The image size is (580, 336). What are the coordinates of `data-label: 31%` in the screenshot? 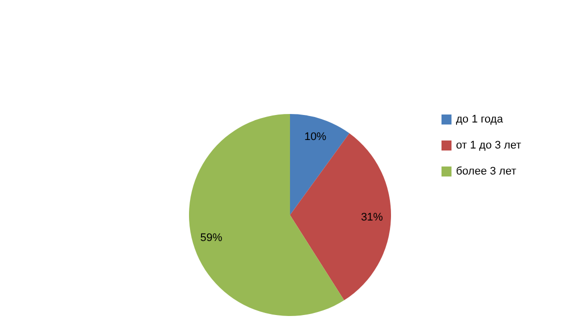 It's located at (372, 218).